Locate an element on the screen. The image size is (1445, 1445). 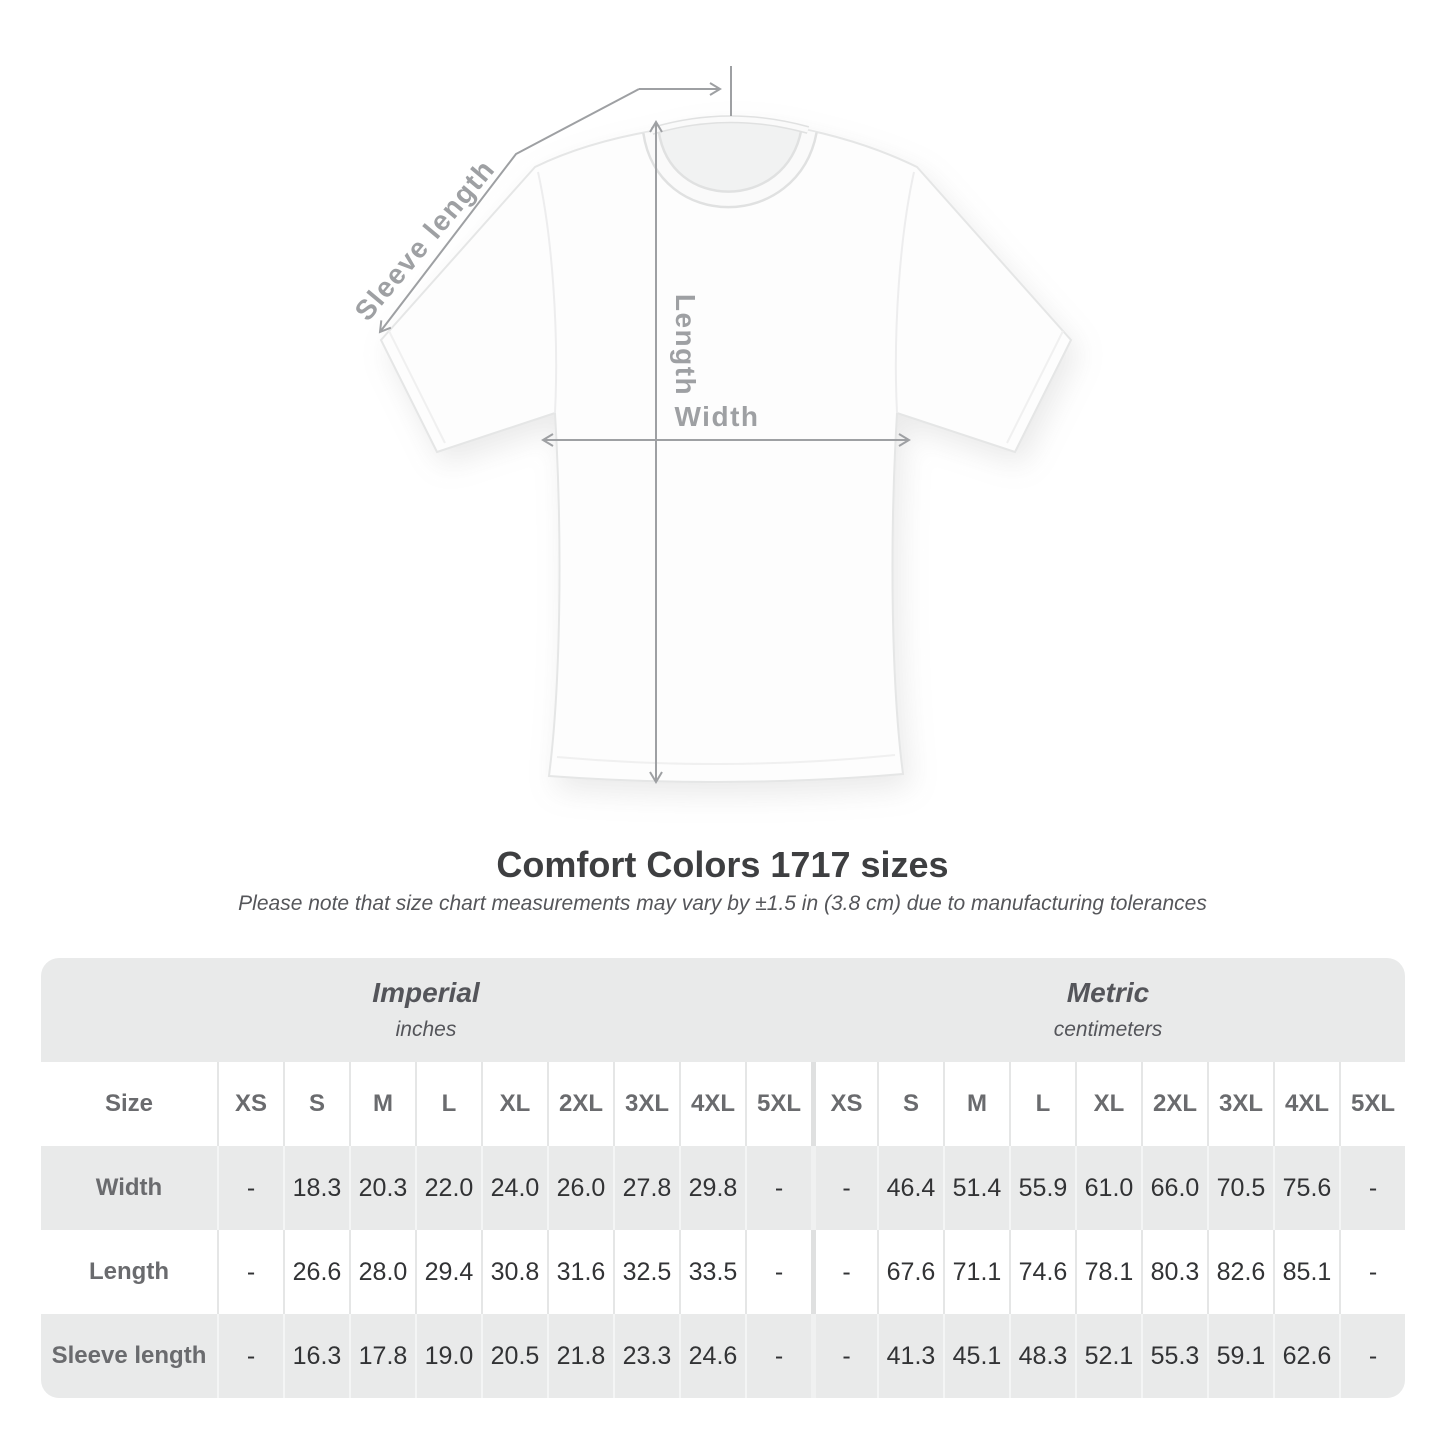
value-cell: 31.6 is located at coordinates (580, 1272).